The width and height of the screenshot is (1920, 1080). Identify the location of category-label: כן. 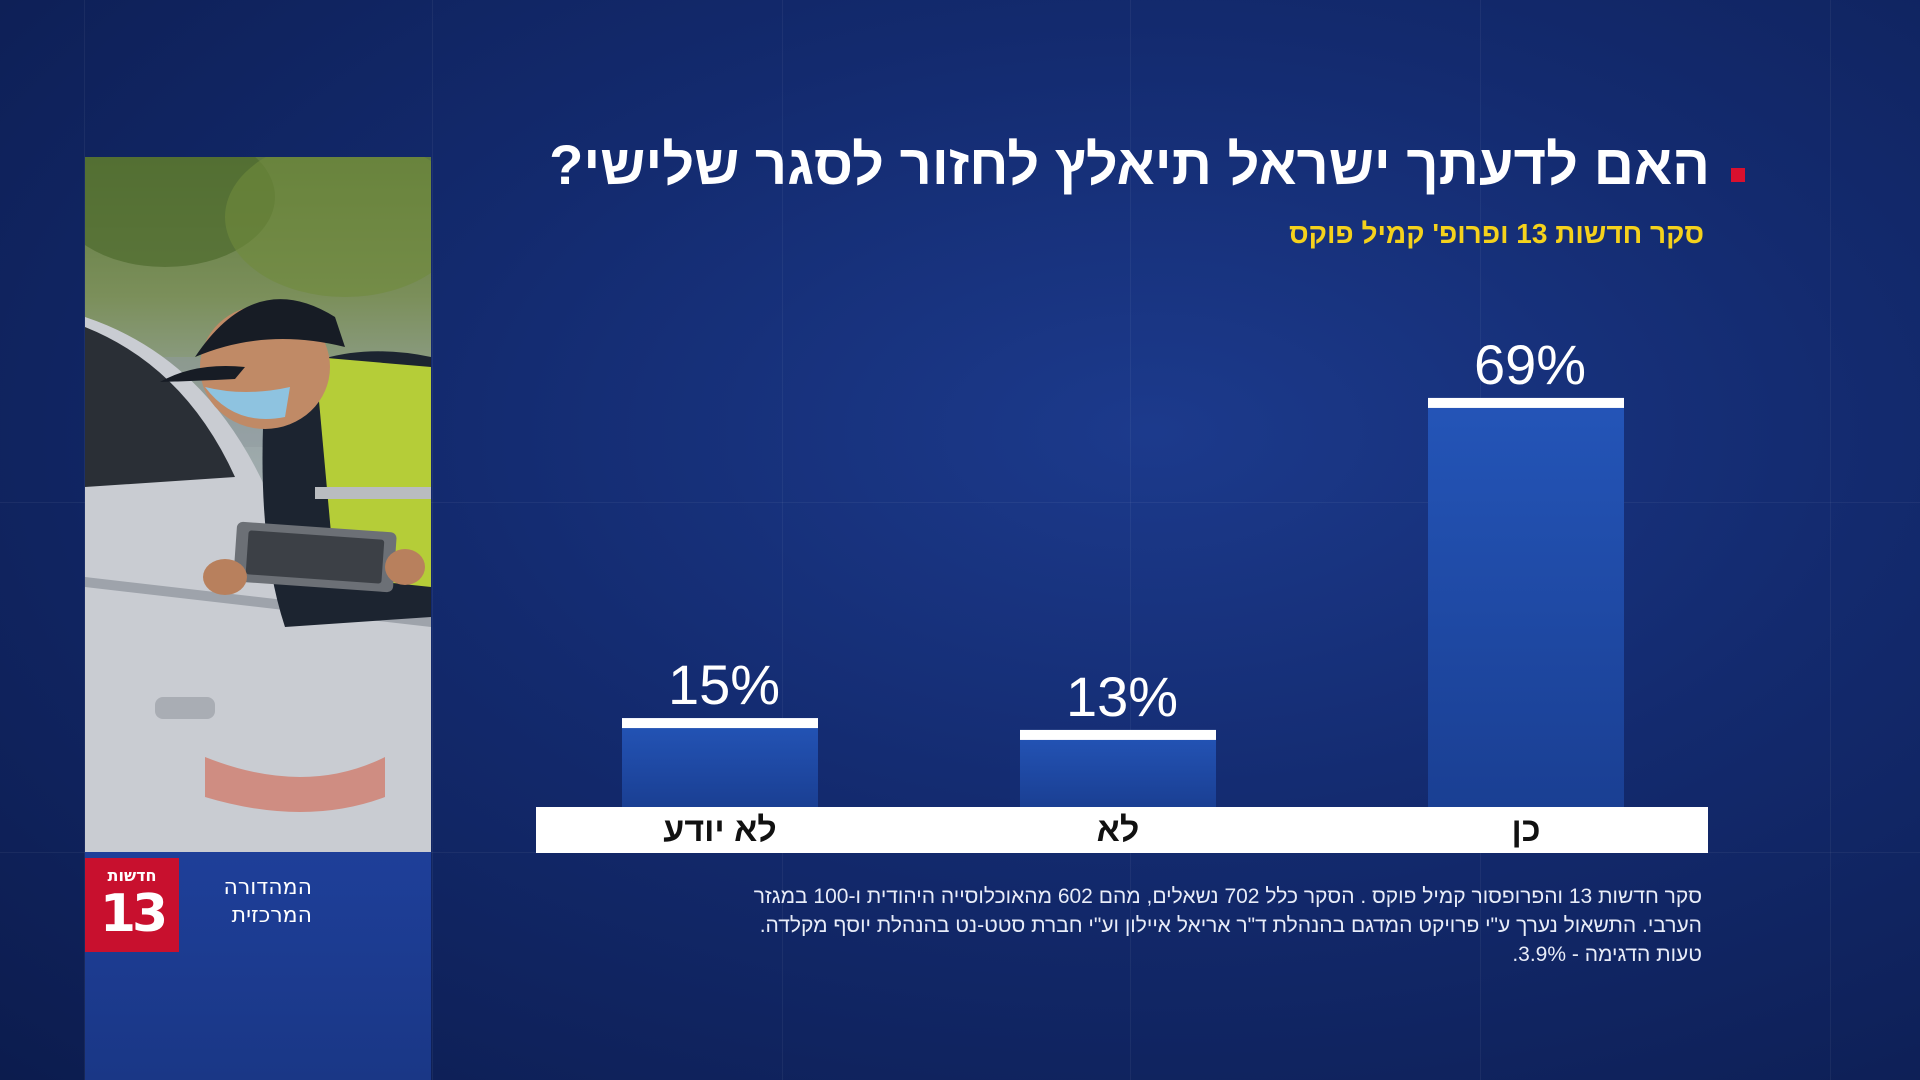
(1526, 830).